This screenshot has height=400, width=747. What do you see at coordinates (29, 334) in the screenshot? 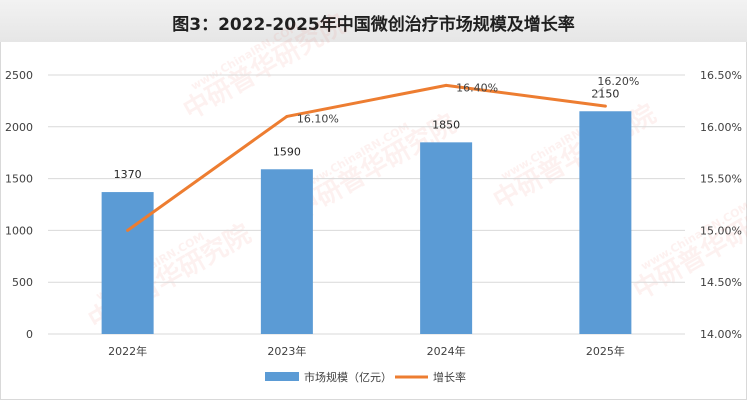
I see `y-left-tick-label: 0` at bounding box center [29, 334].